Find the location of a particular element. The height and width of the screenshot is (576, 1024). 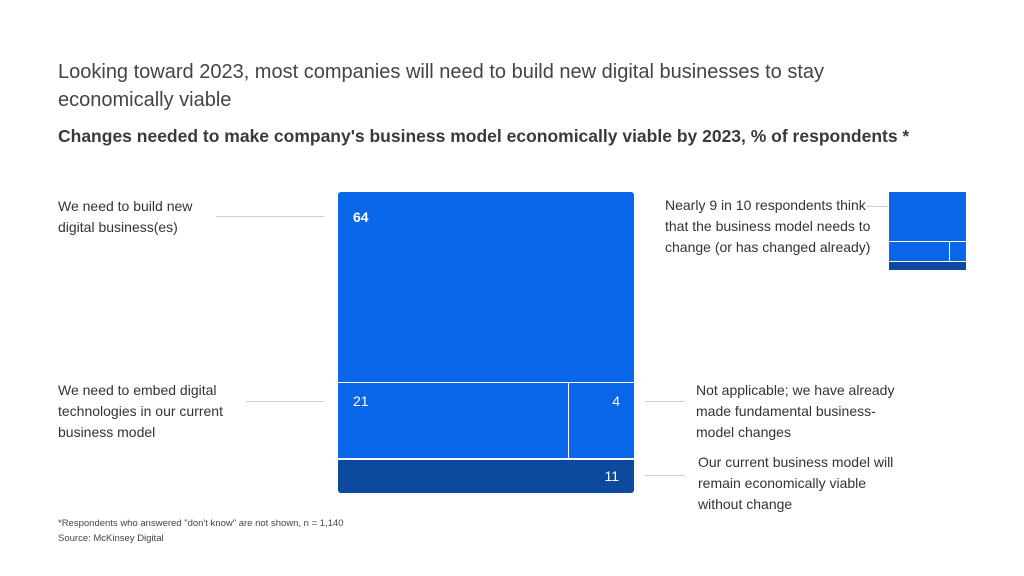

tile-embed-digital: 21 is located at coordinates (453, 420).